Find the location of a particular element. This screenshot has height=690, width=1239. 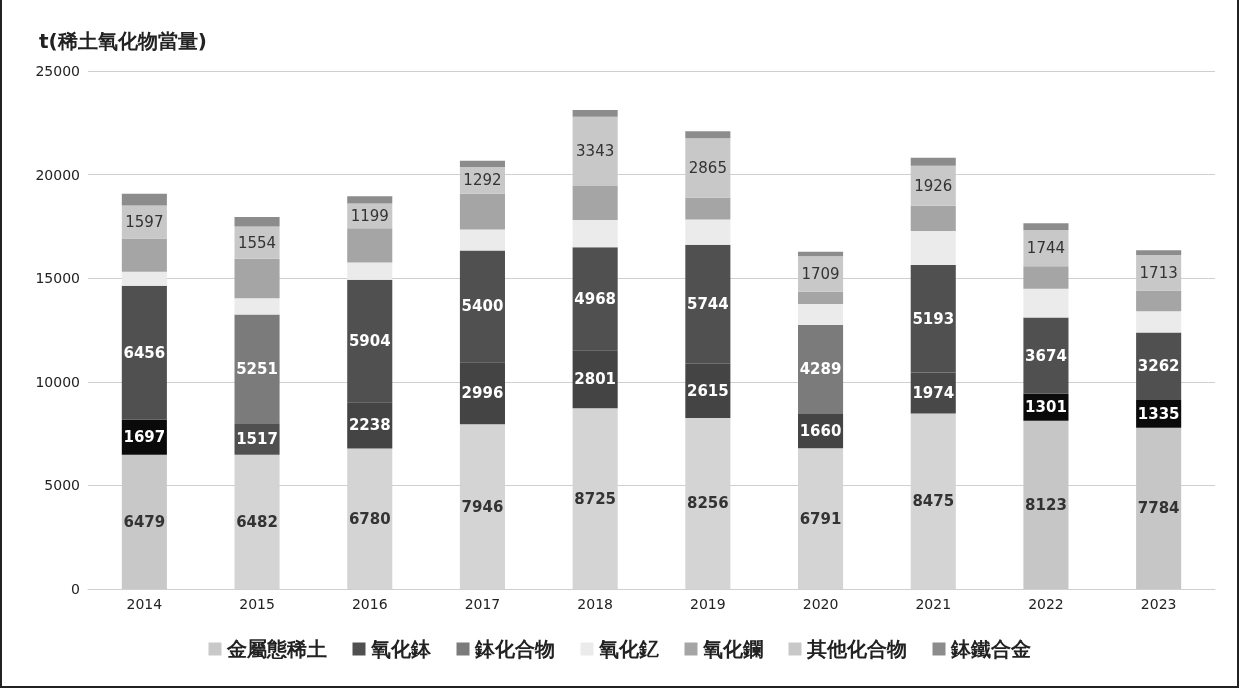

data-label: 8475 is located at coordinates (933, 501).